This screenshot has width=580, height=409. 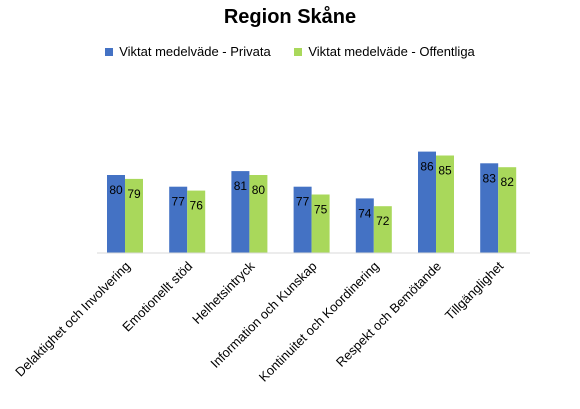 What do you see at coordinates (223, 292) in the screenshot?
I see `x-tick-label-helhetsintryck: Helhetsintryck` at bounding box center [223, 292].